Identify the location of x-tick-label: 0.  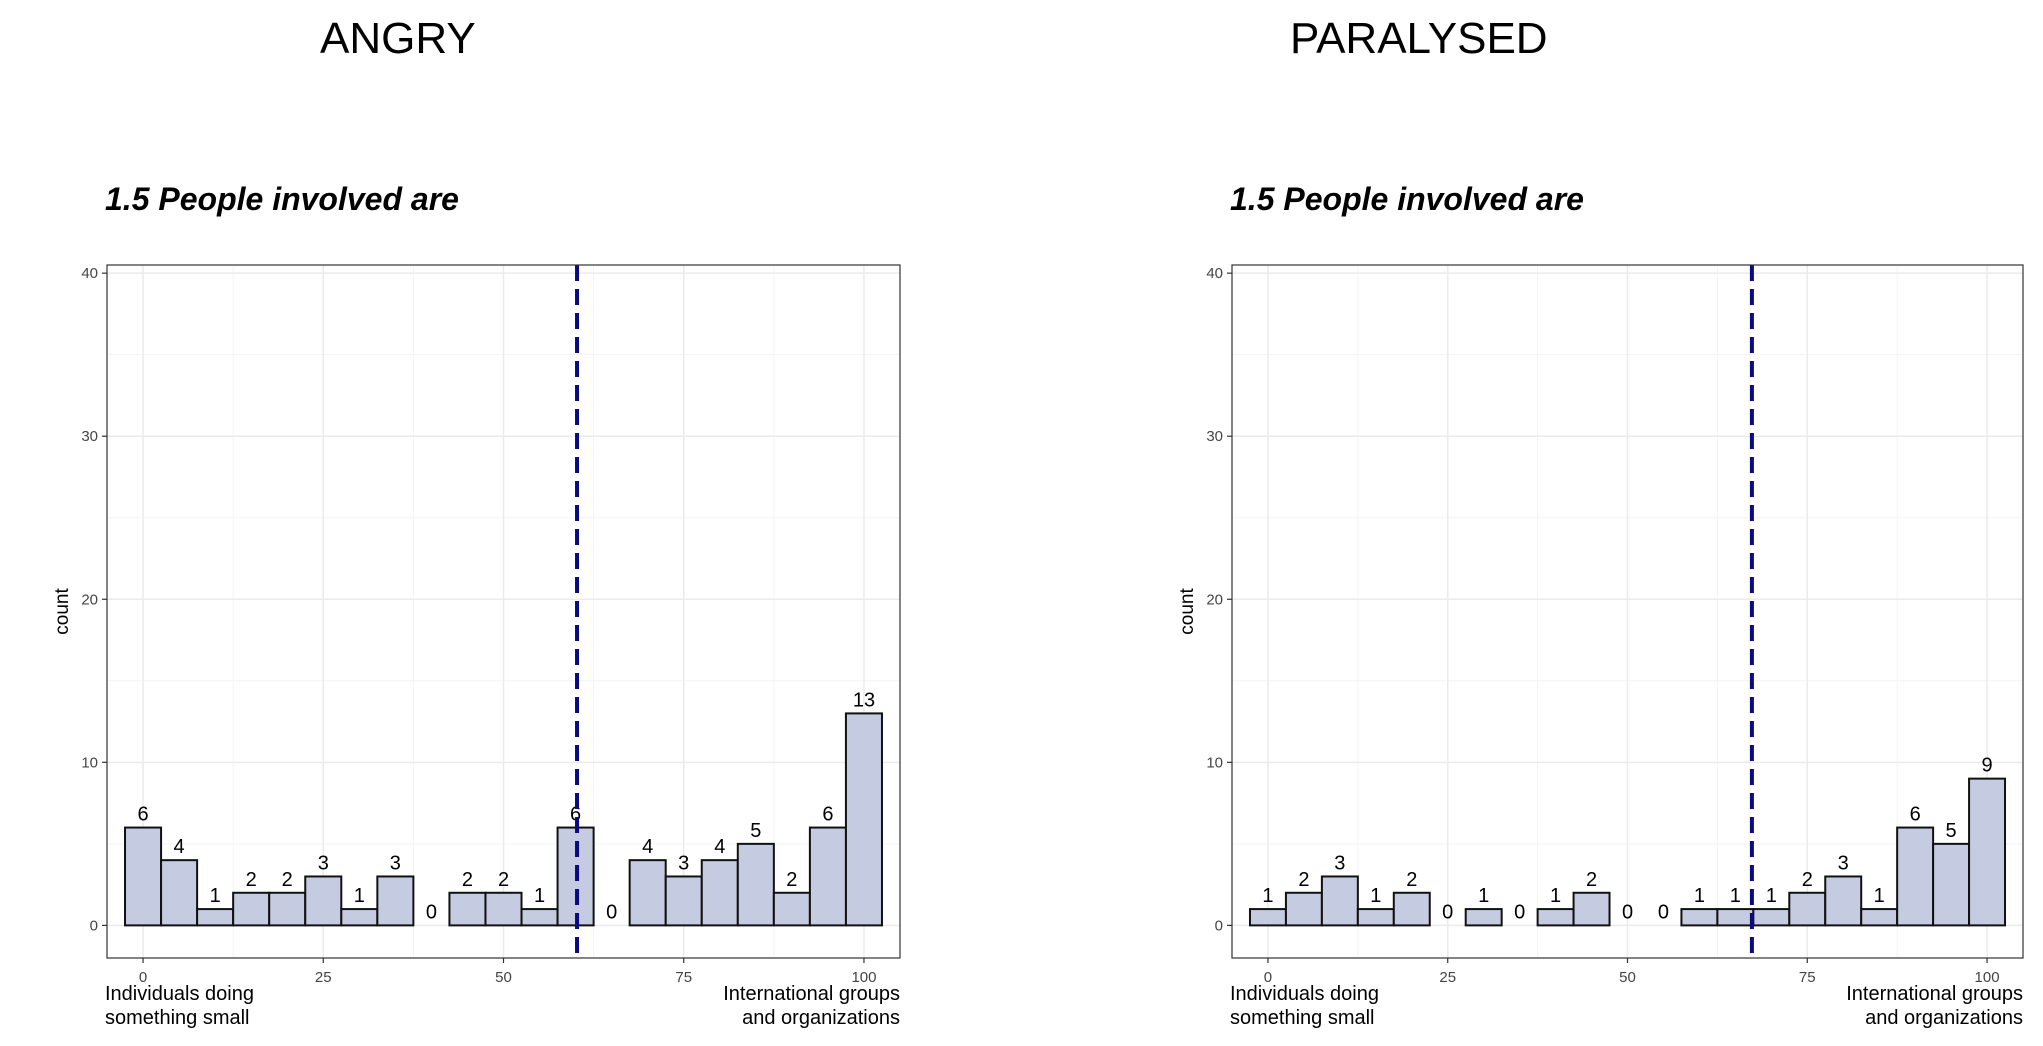
(1268, 977).